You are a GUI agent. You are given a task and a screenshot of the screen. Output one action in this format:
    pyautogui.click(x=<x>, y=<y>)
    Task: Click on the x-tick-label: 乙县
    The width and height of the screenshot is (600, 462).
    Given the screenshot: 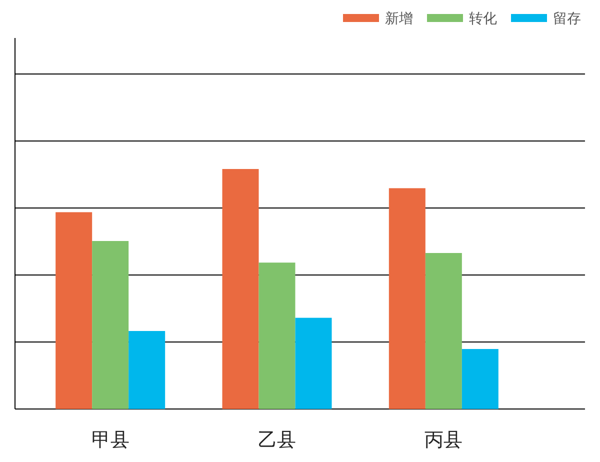 What is the action you would take?
    pyautogui.click(x=277, y=440)
    